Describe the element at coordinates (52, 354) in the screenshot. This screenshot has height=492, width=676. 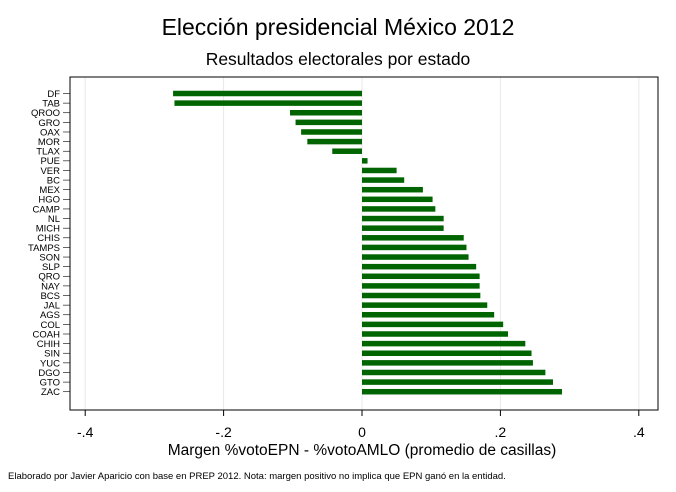
I see `category-label-sin: SIN` at that location.